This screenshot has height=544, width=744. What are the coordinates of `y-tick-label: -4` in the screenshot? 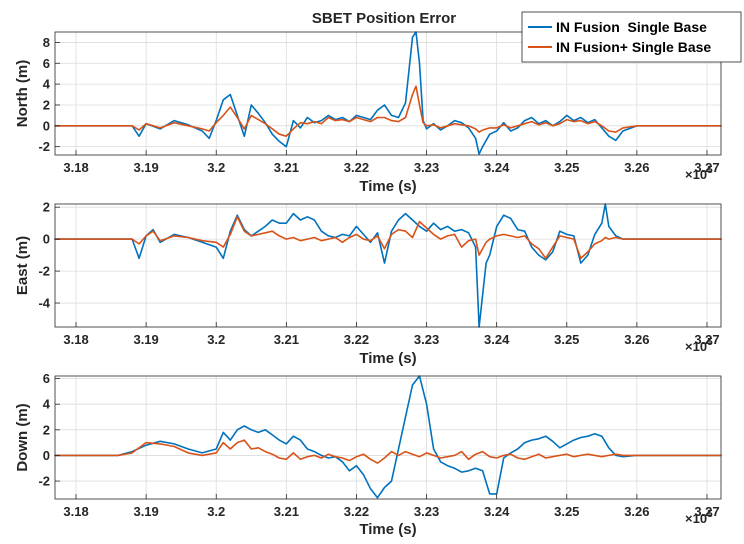 It's located at (44, 303).